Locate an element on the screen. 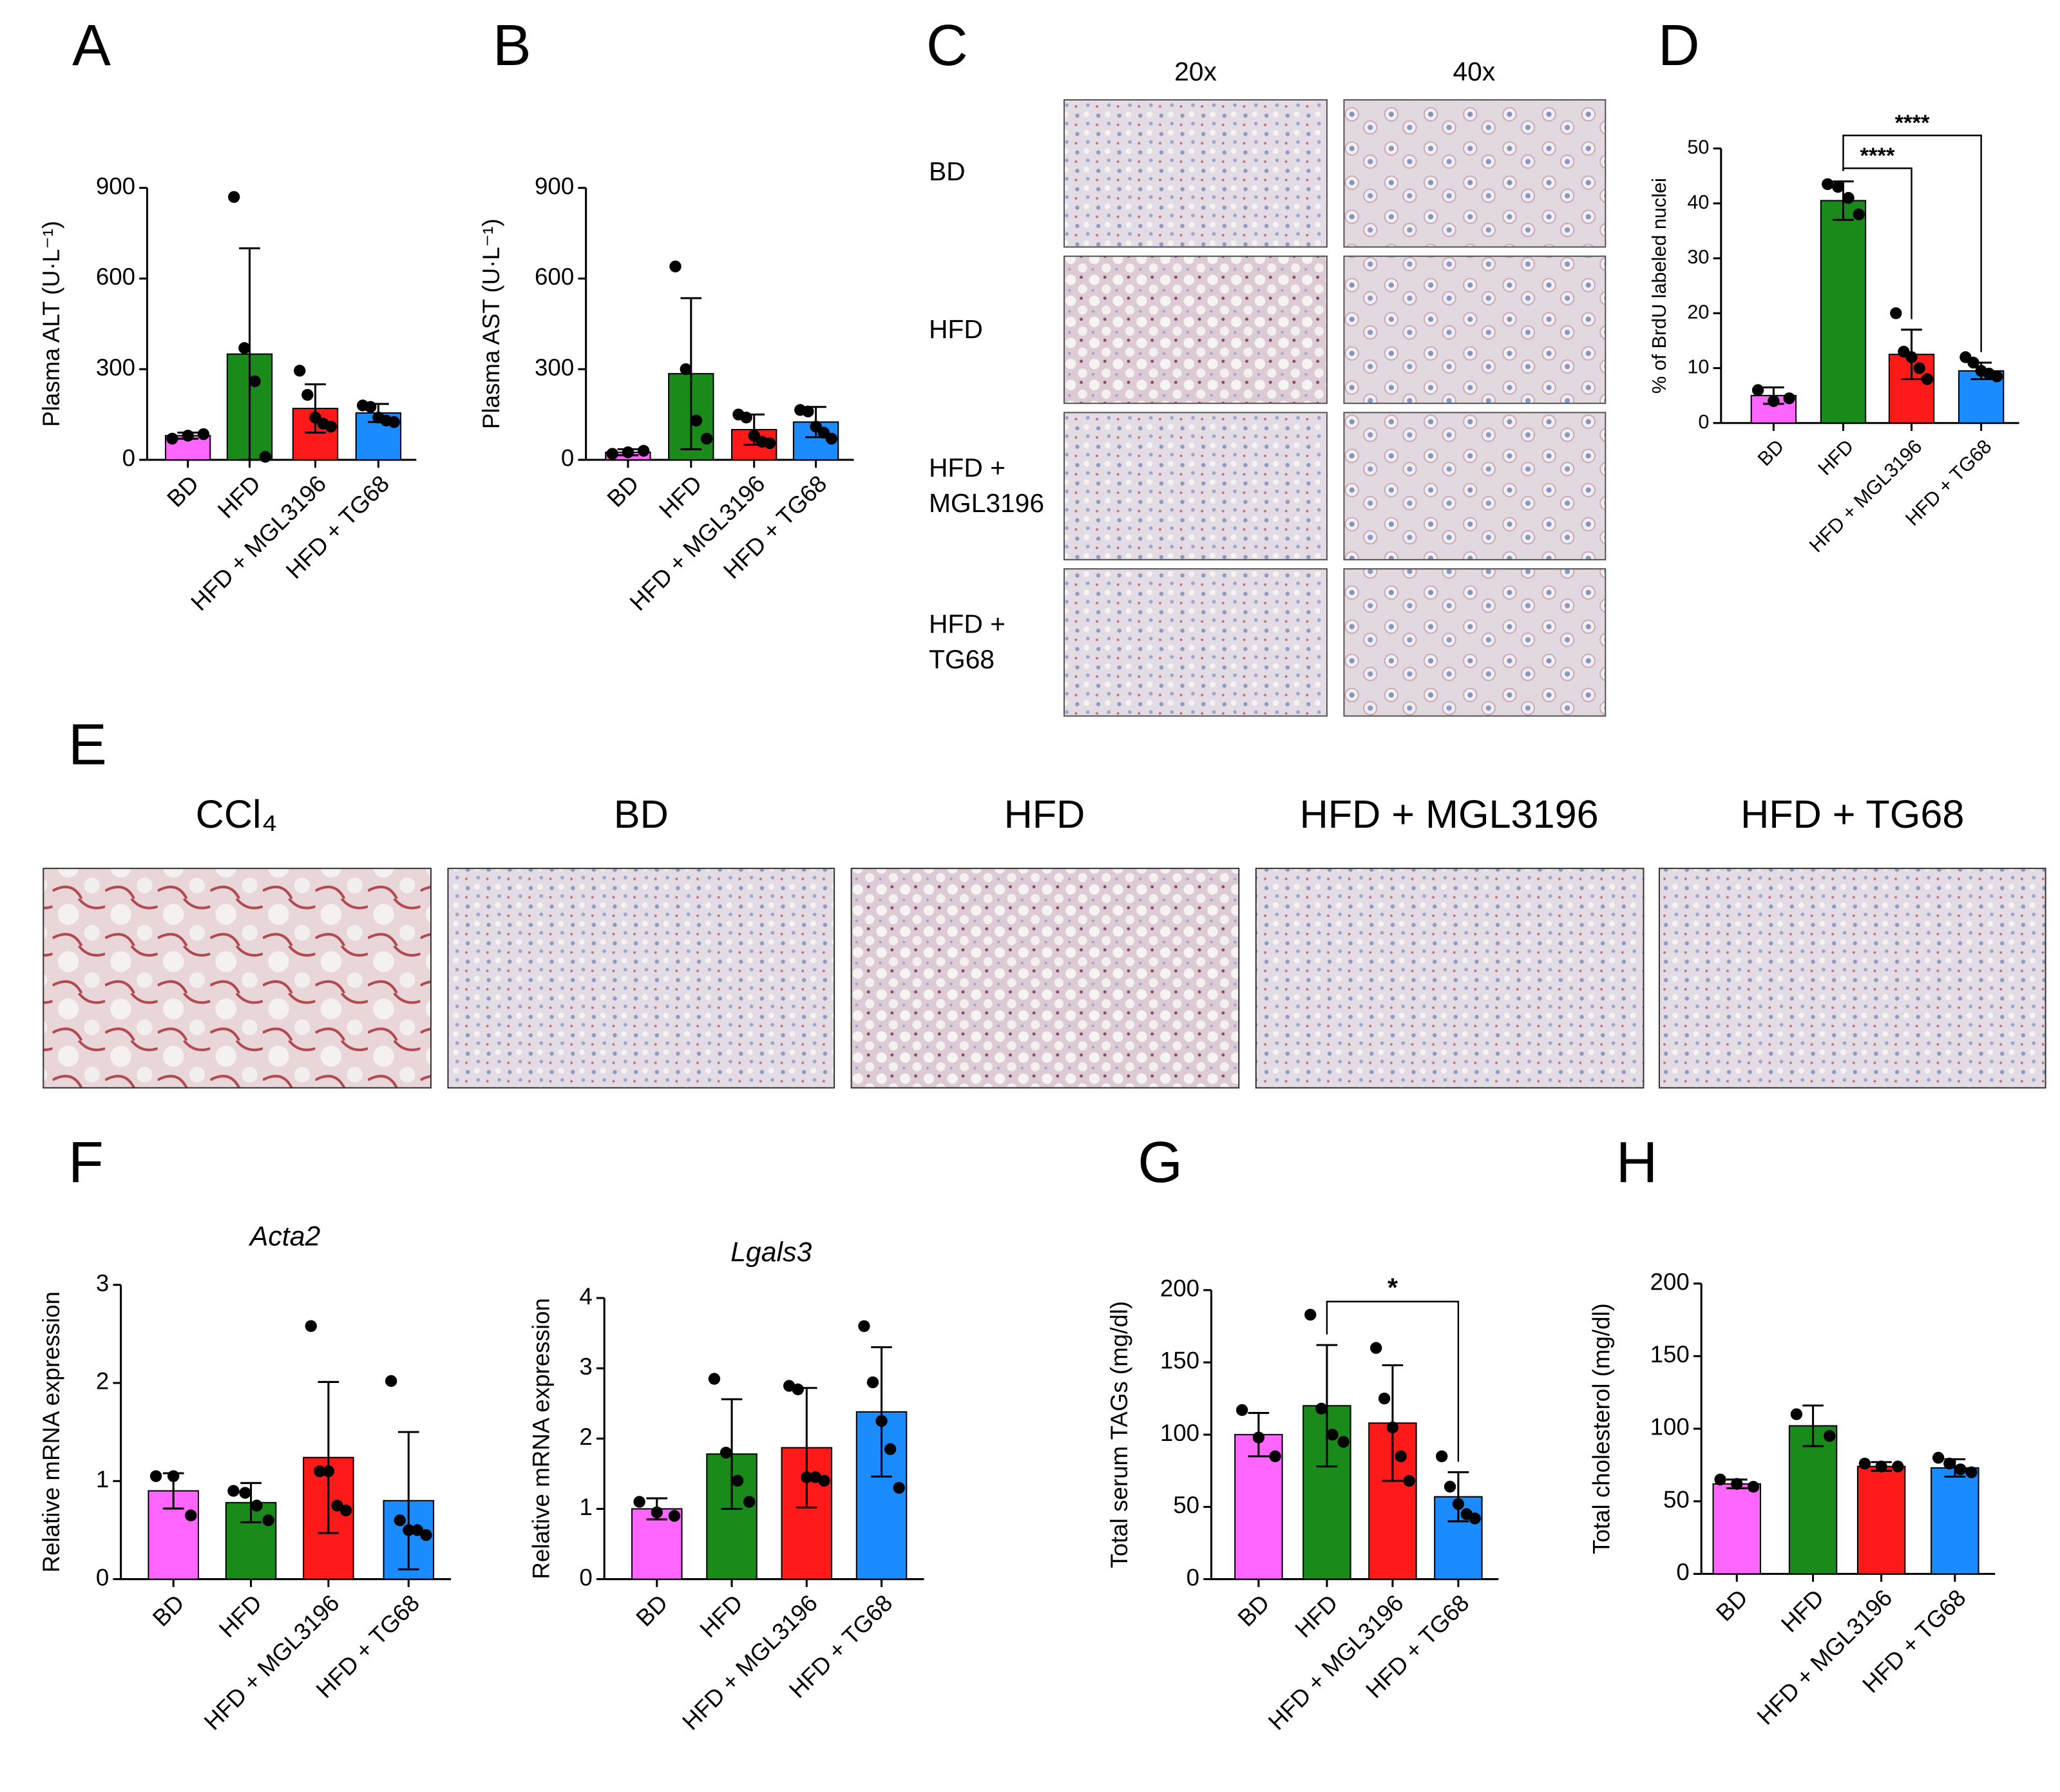 The image size is (2060, 1792). y-tick-label: 150 is located at coordinates (1670, 1355).